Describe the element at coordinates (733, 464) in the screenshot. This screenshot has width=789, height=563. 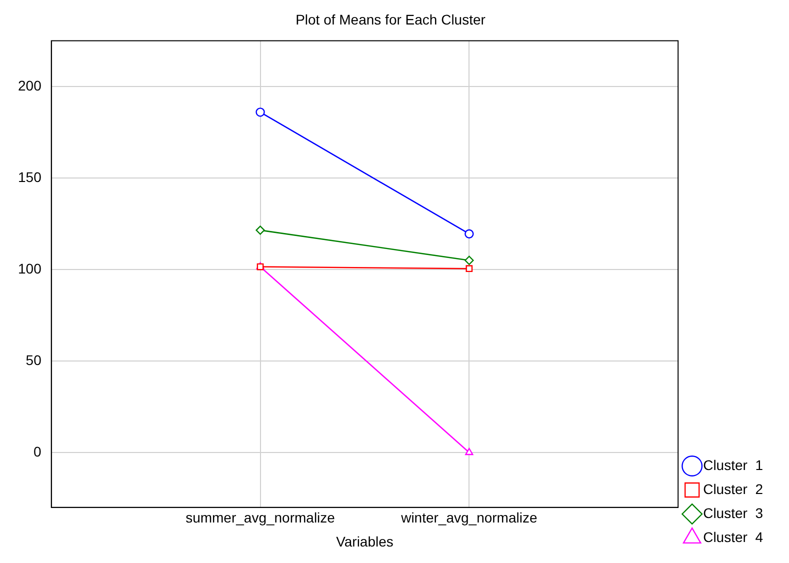
I see `legend-label: Cluster 1` at that location.